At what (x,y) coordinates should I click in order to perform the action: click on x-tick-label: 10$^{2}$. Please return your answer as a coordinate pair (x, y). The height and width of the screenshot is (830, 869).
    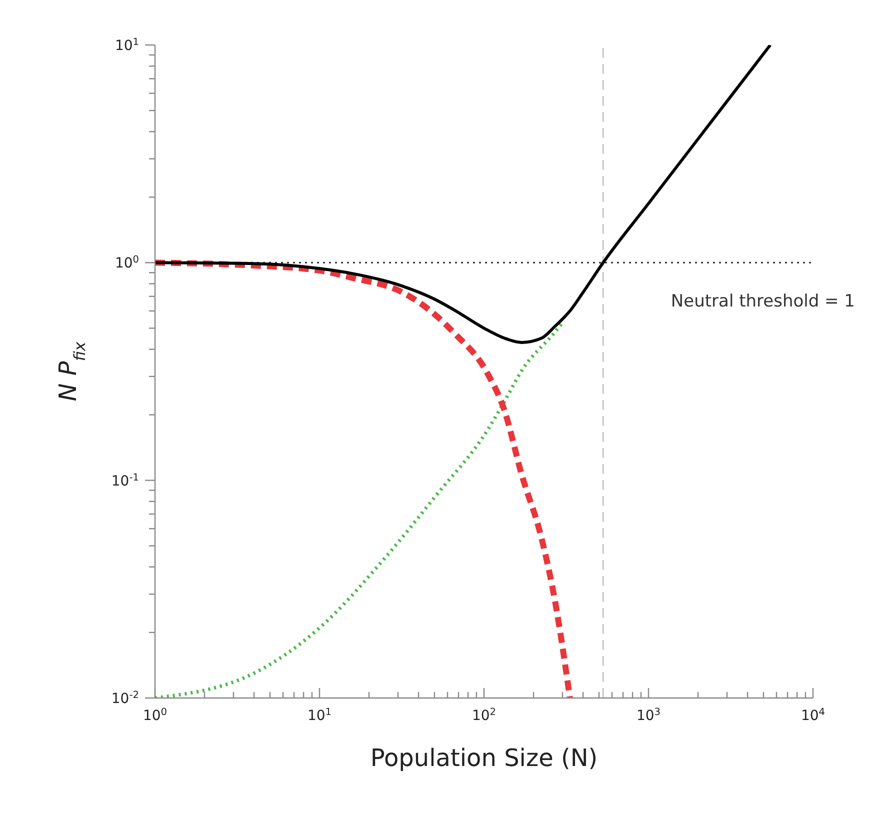
    Looking at the image, I should click on (484, 715).